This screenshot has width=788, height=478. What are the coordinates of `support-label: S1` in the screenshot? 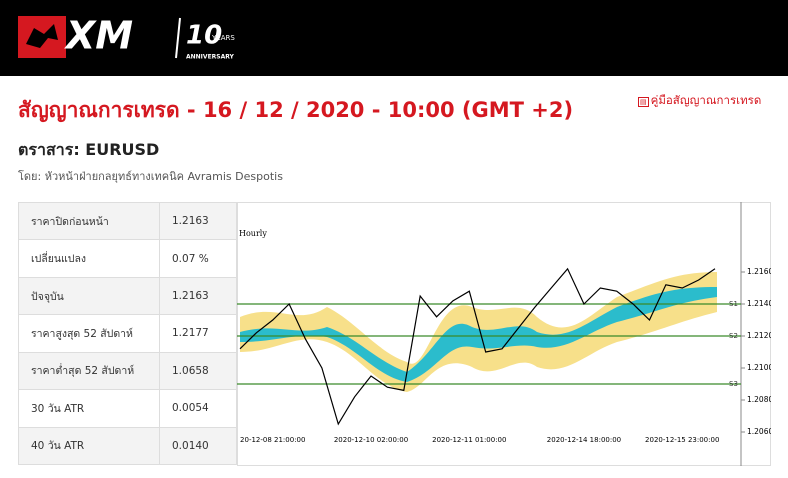 It's located at (733, 304).